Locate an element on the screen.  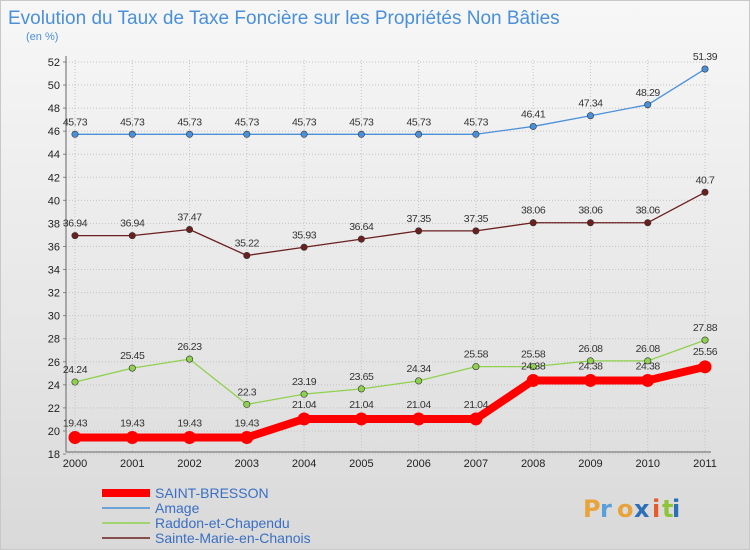
y-tick-label: 44 is located at coordinates (54, 155).